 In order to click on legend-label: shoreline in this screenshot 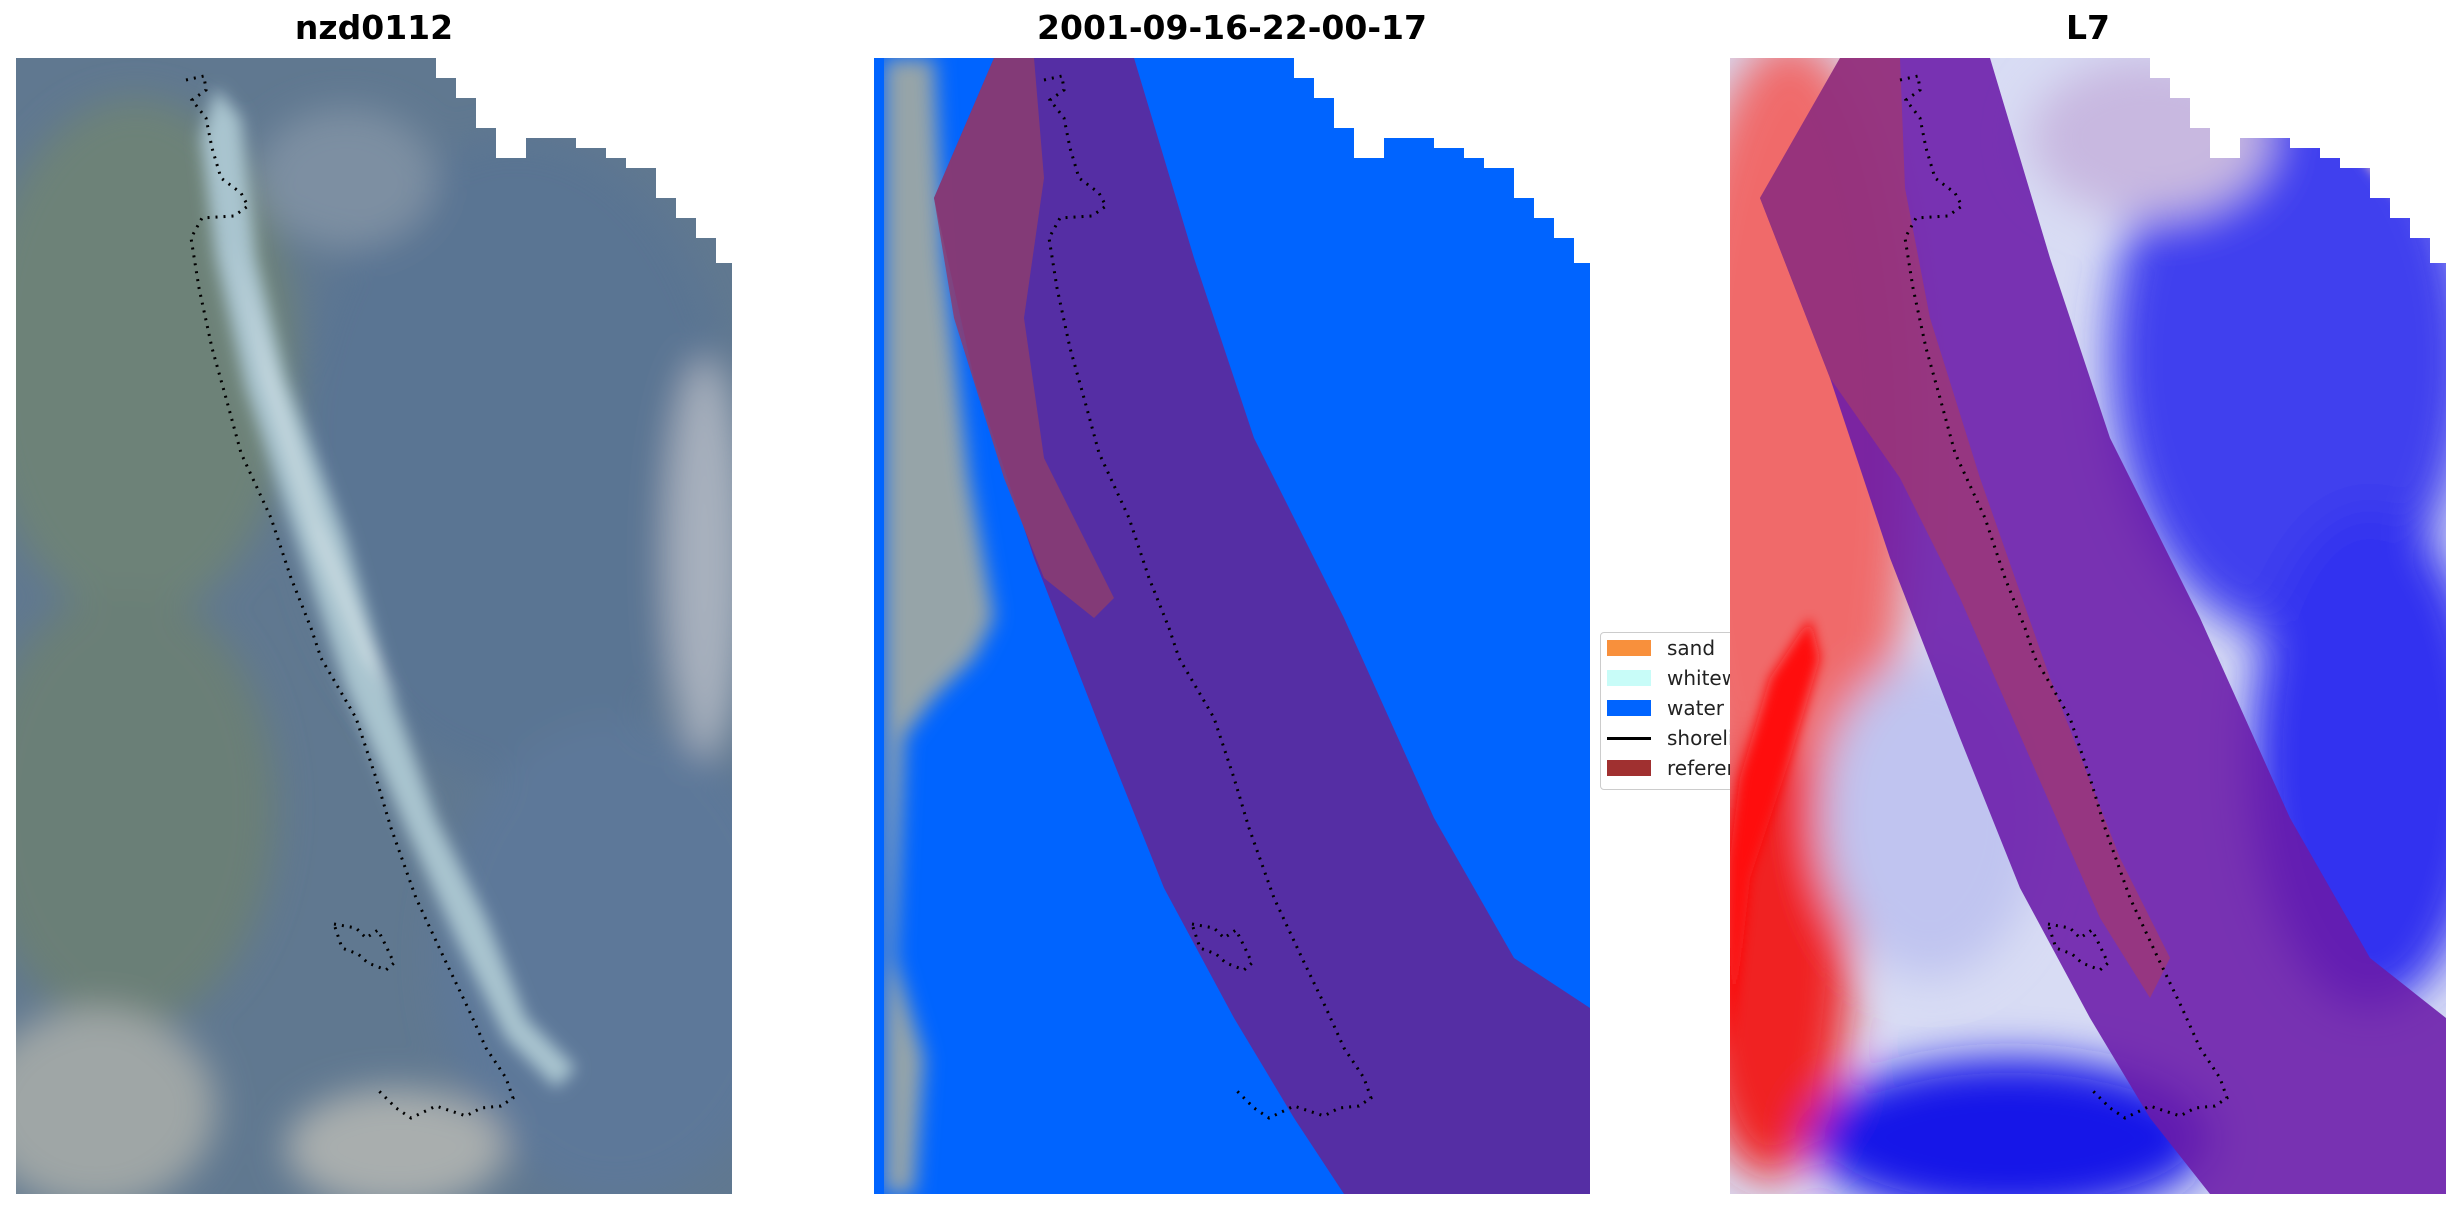, I will do `click(1700, 738)`.